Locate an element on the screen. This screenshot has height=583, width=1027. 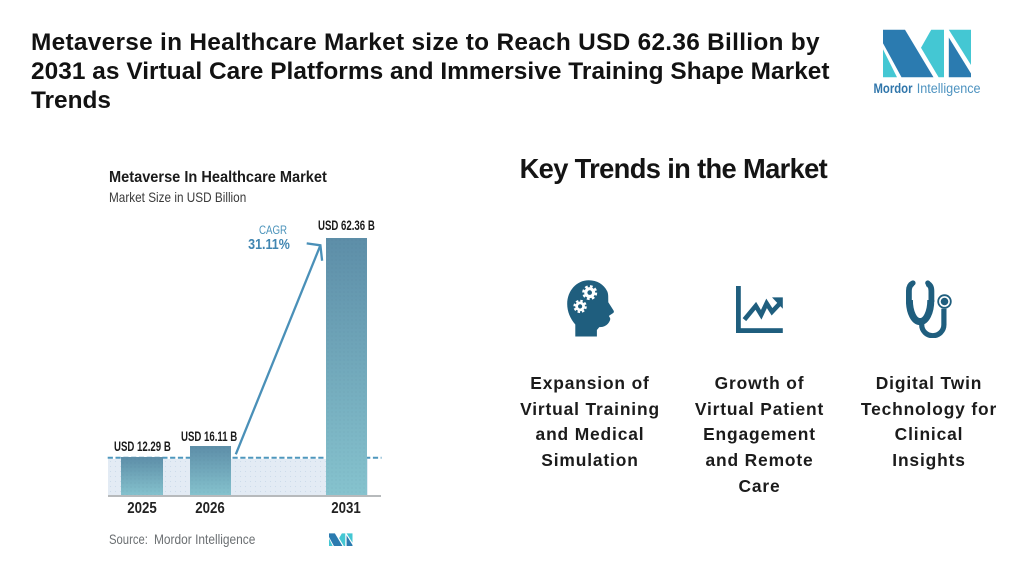
svg-text: Mordor is located at coordinates (894, 88).